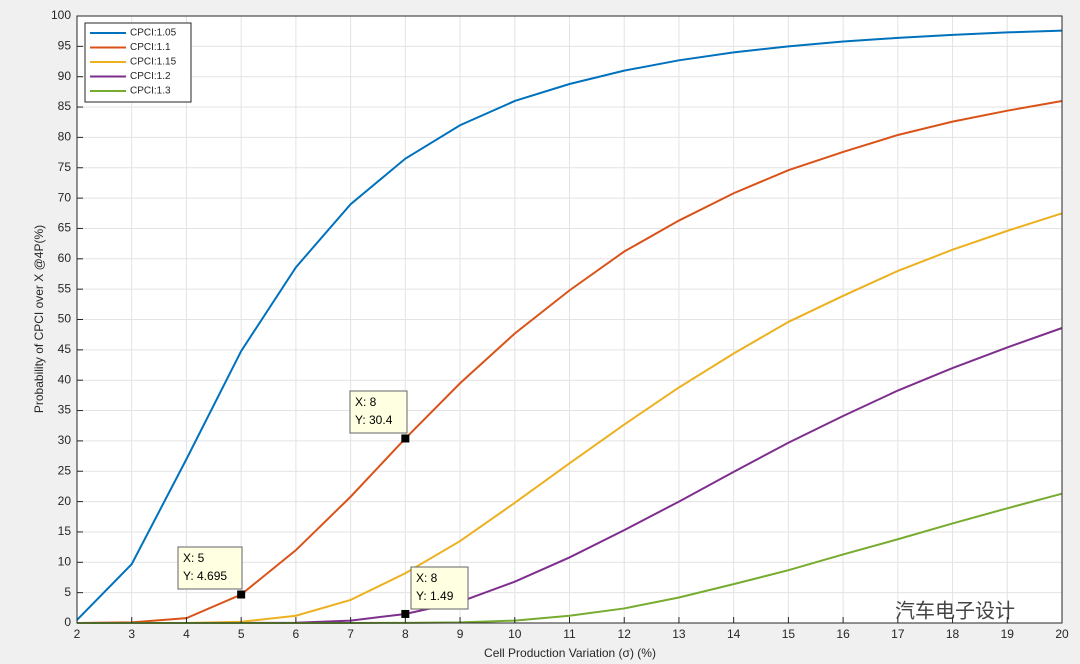 This screenshot has height=664, width=1080. I want to click on x-tick-label: 11, so click(569, 634).